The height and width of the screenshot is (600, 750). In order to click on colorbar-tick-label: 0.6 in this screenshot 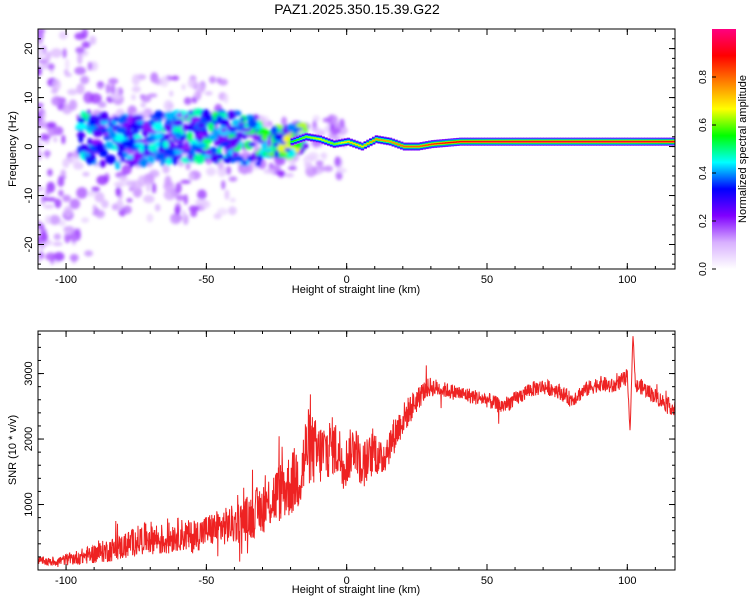, I will do `click(703, 125)`.